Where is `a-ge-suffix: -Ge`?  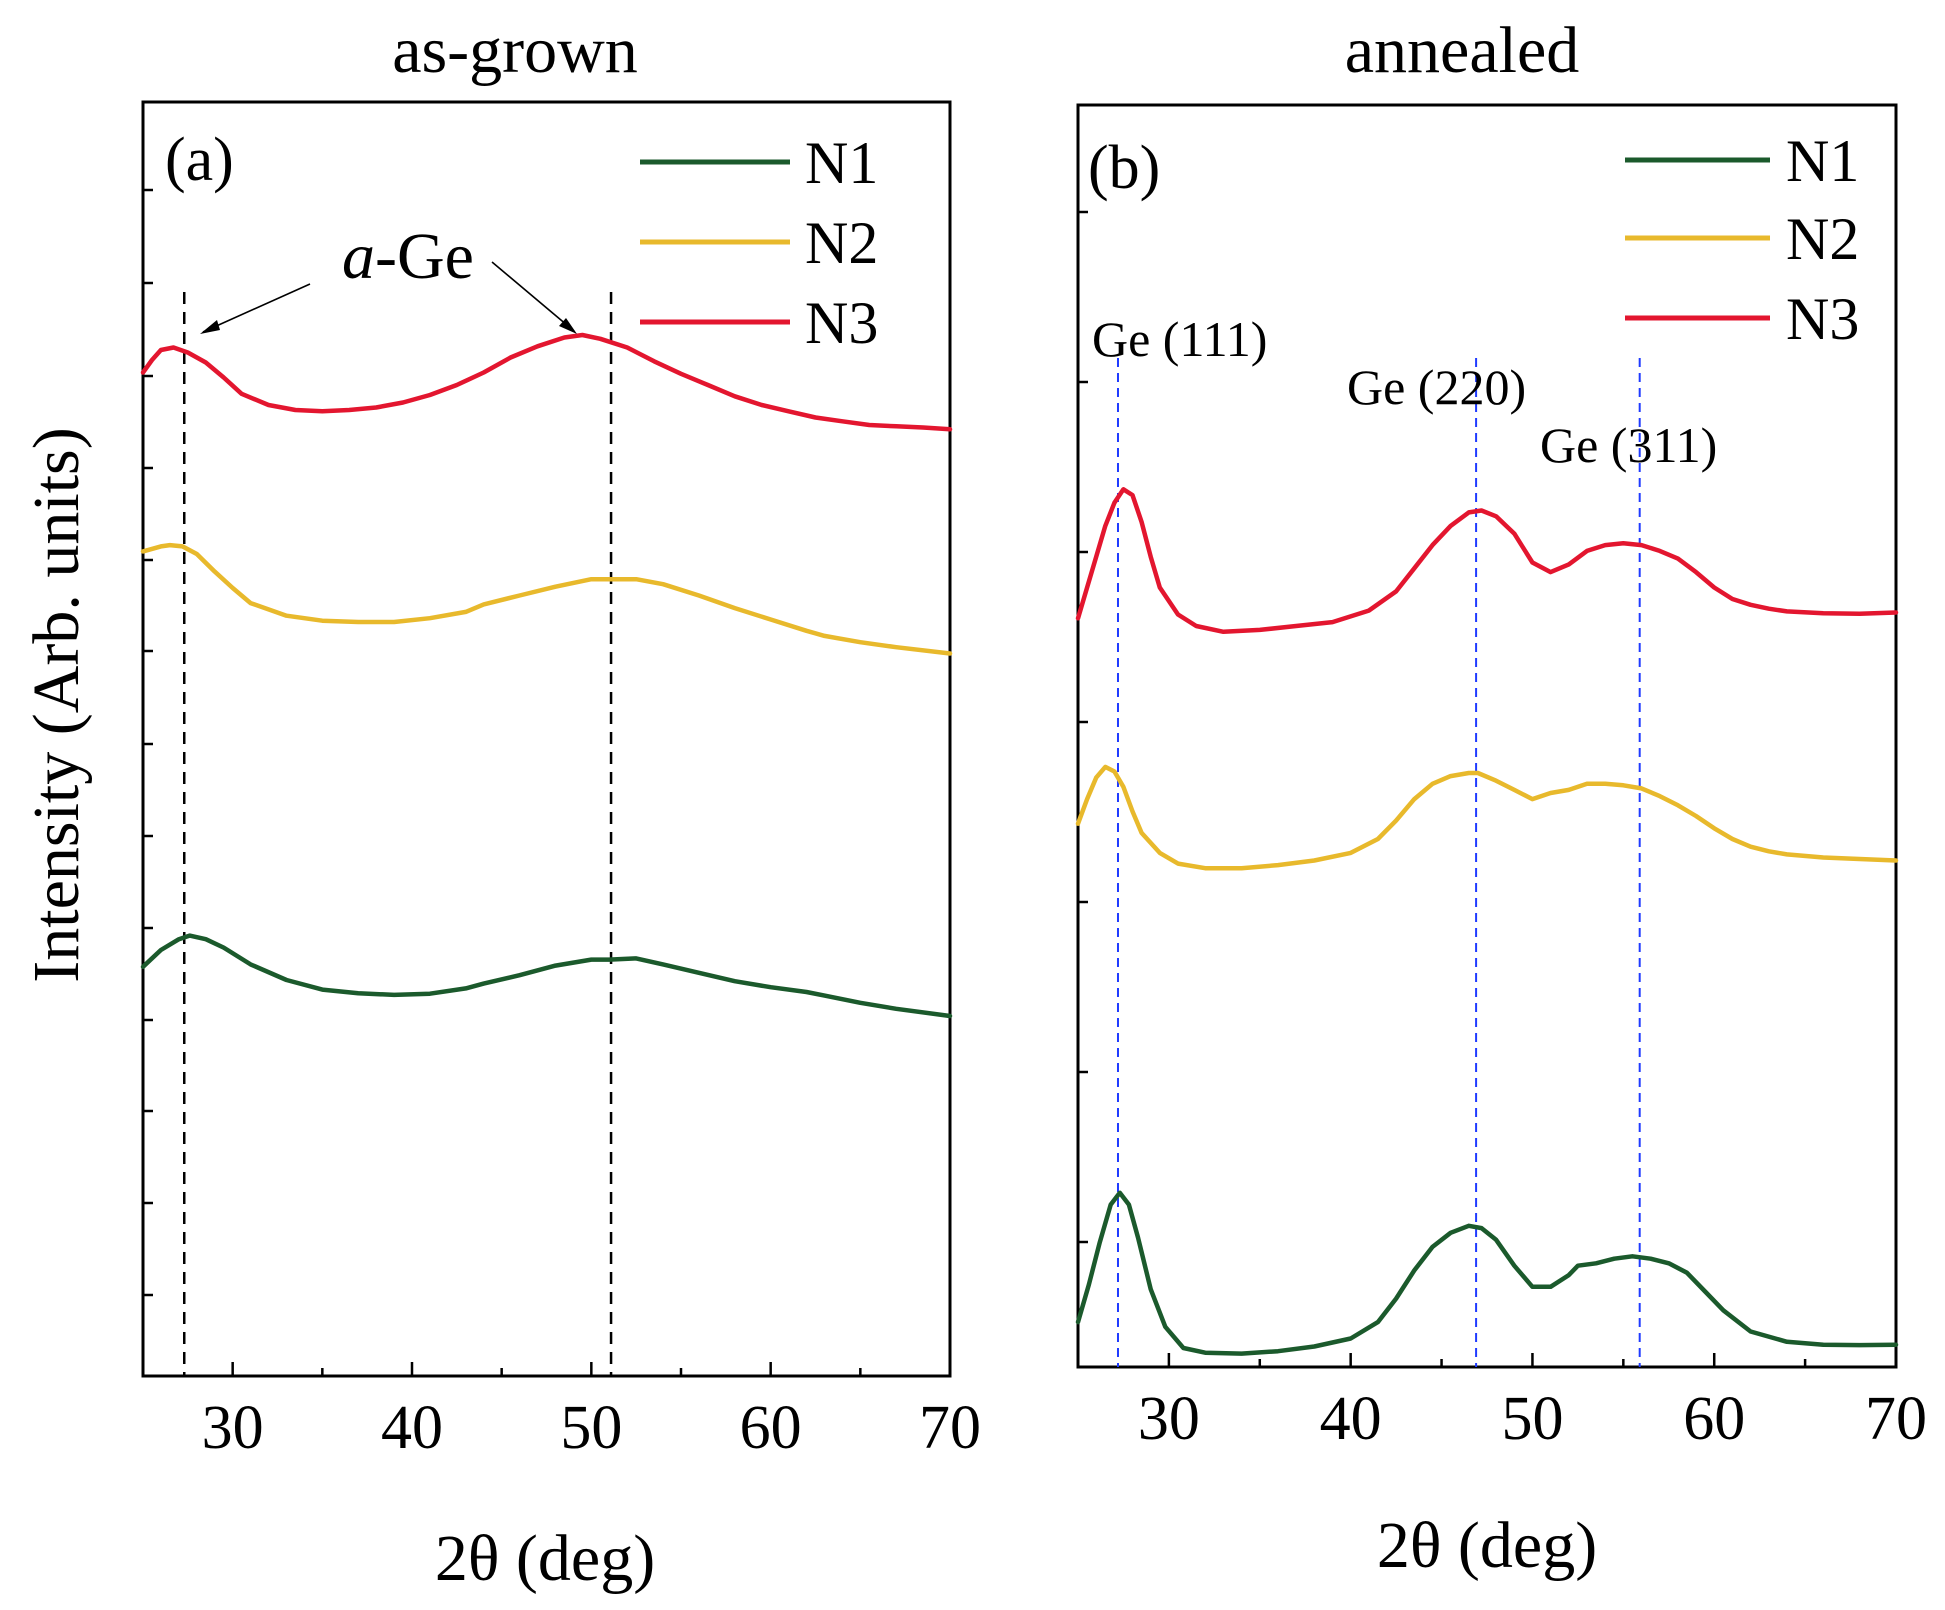 a-ge-suffix: -Ge is located at coordinates (424, 256).